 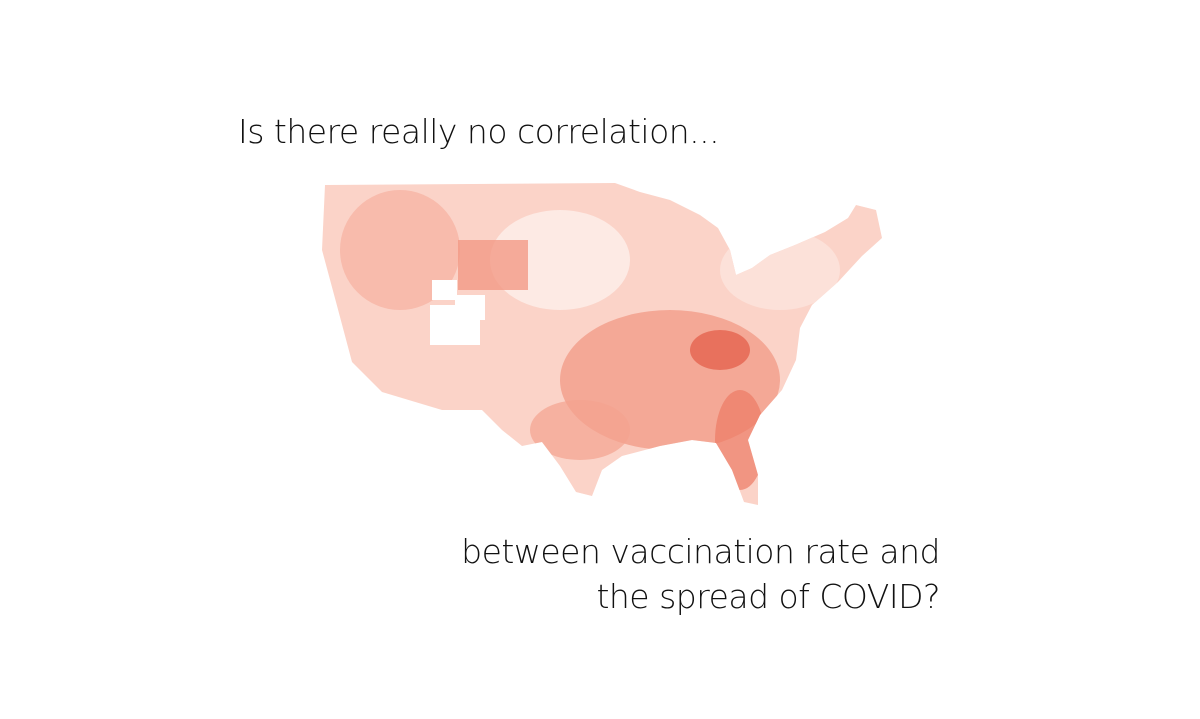 What do you see at coordinates (768, 596) in the screenshot?
I see `caption: the spread of COVID?` at bounding box center [768, 596].